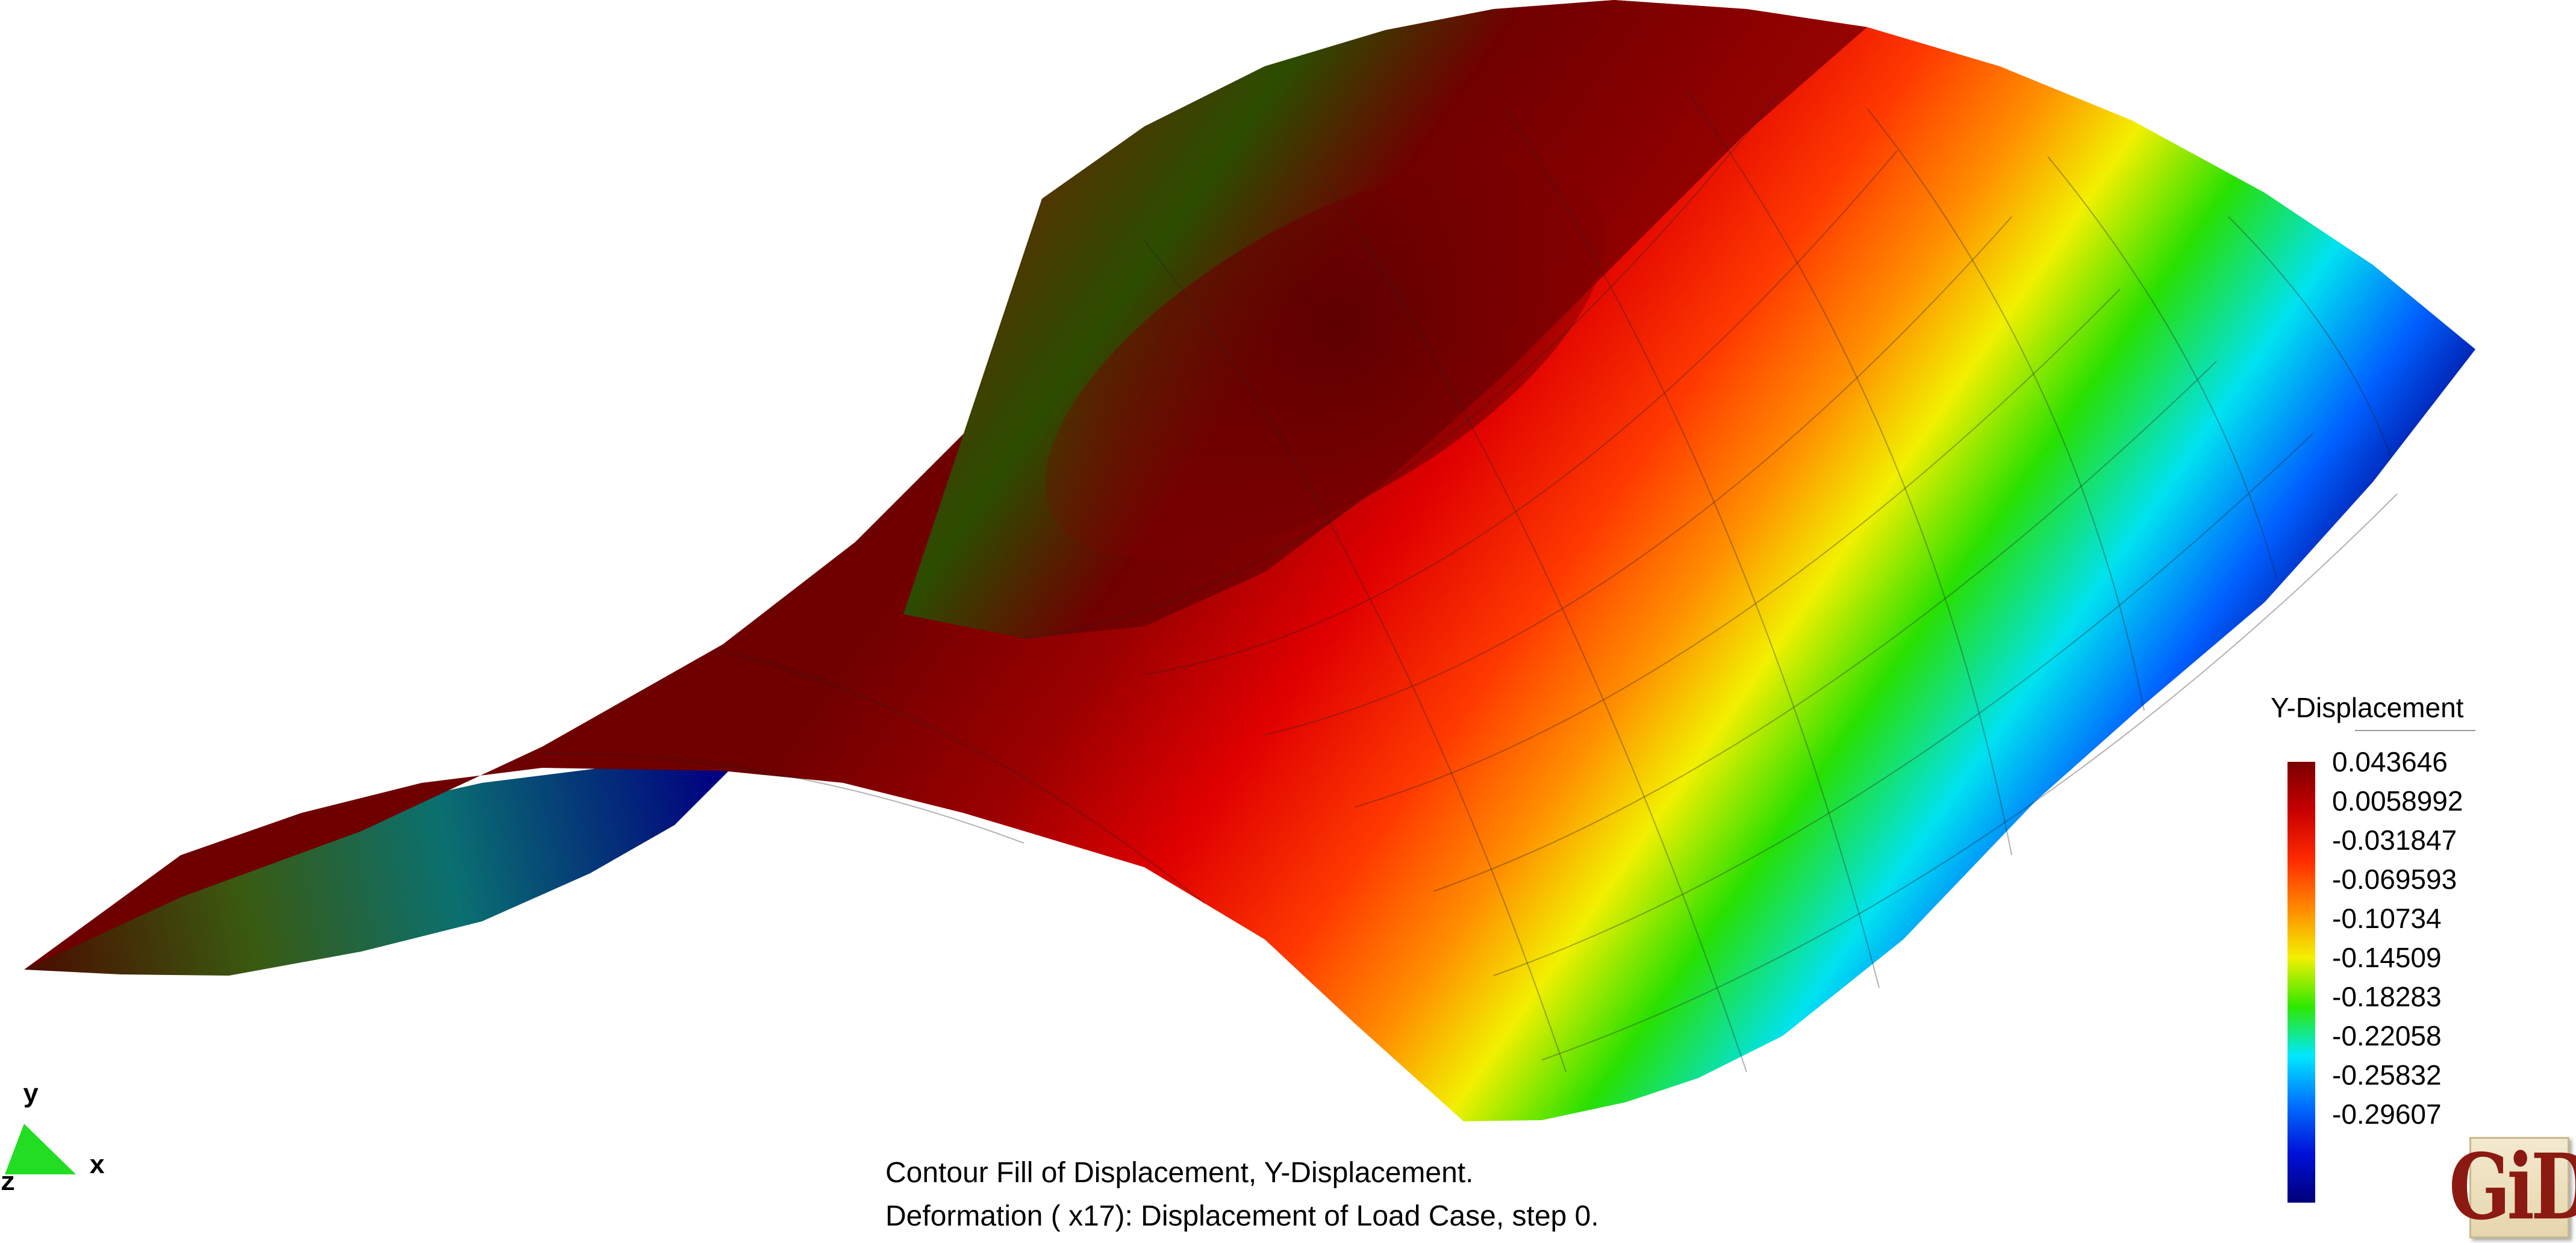 Image resolution: width=2576 pixels, height=1243 pixels. Describe the element at coordinates (8, 1183) in the screenshot. I see `axis-z-label: z` at that location.